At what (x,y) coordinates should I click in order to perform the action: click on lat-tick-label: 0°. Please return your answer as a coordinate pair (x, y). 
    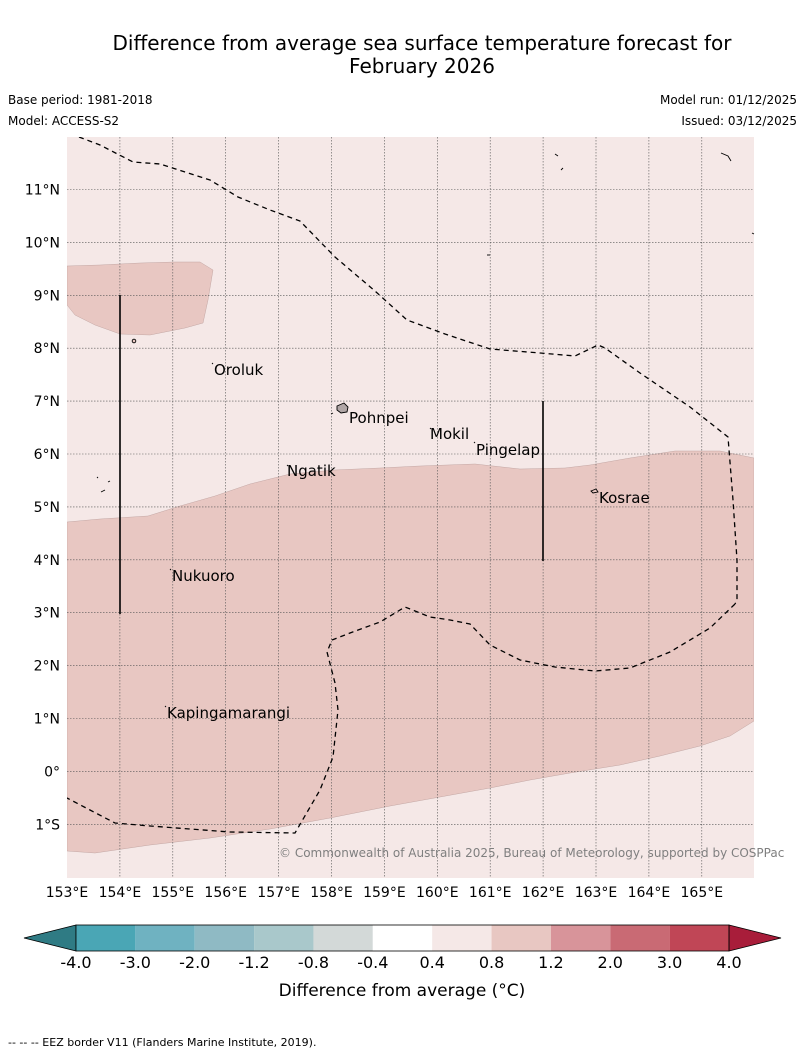
    Looking at the image, I should click on (52, 772).